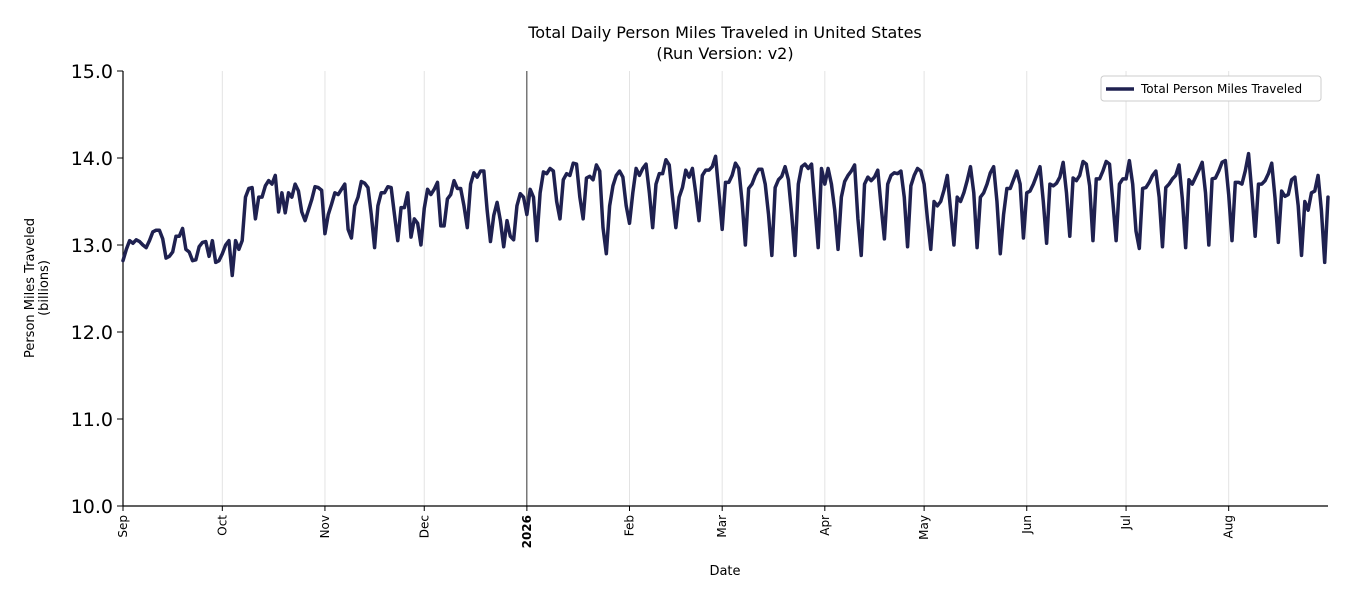 This screenshot has width=1350, height=600. What do you see at coordinates (527, 531) in the screenshot?
I see `x-tick-label: 2026` at bounding box center [527, 531].